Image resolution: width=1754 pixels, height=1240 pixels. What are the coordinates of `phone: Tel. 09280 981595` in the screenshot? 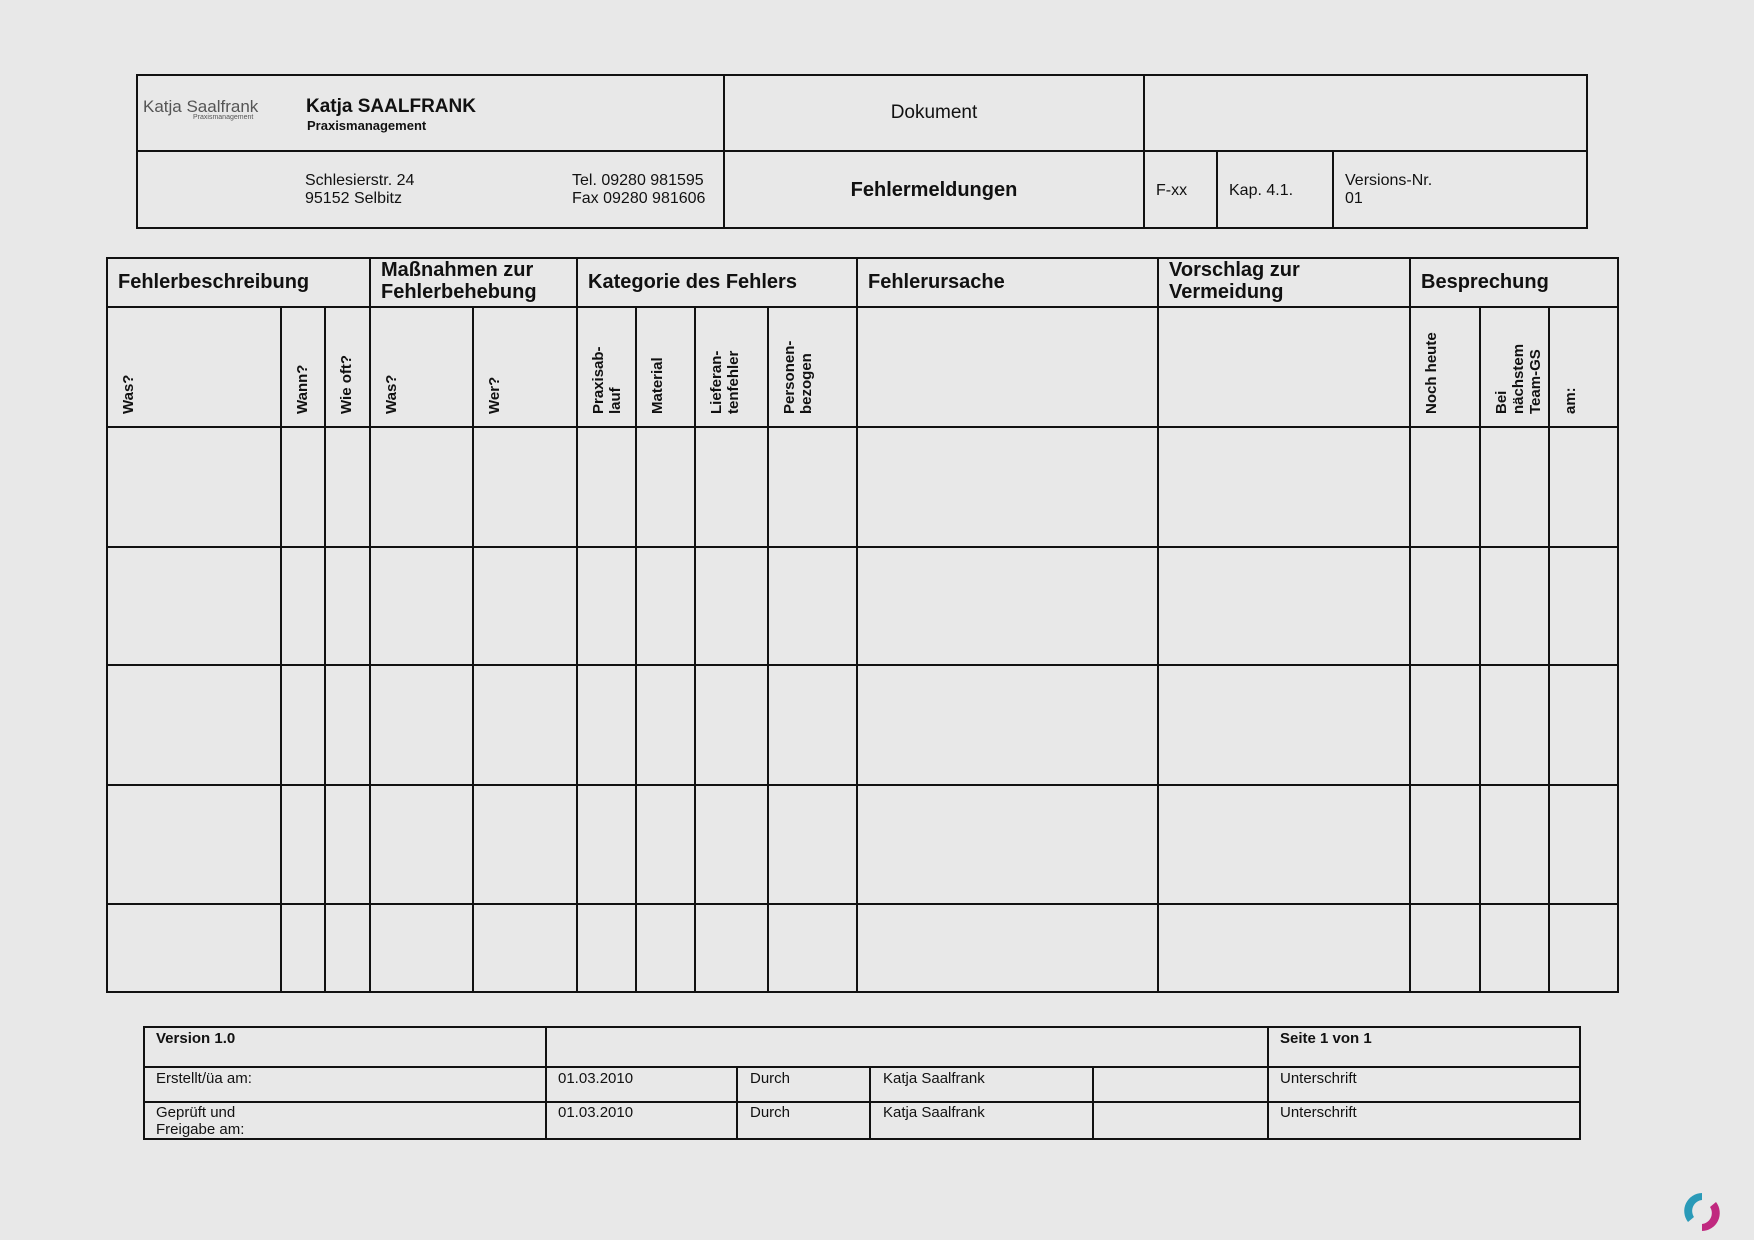 It's located at (638, 180).